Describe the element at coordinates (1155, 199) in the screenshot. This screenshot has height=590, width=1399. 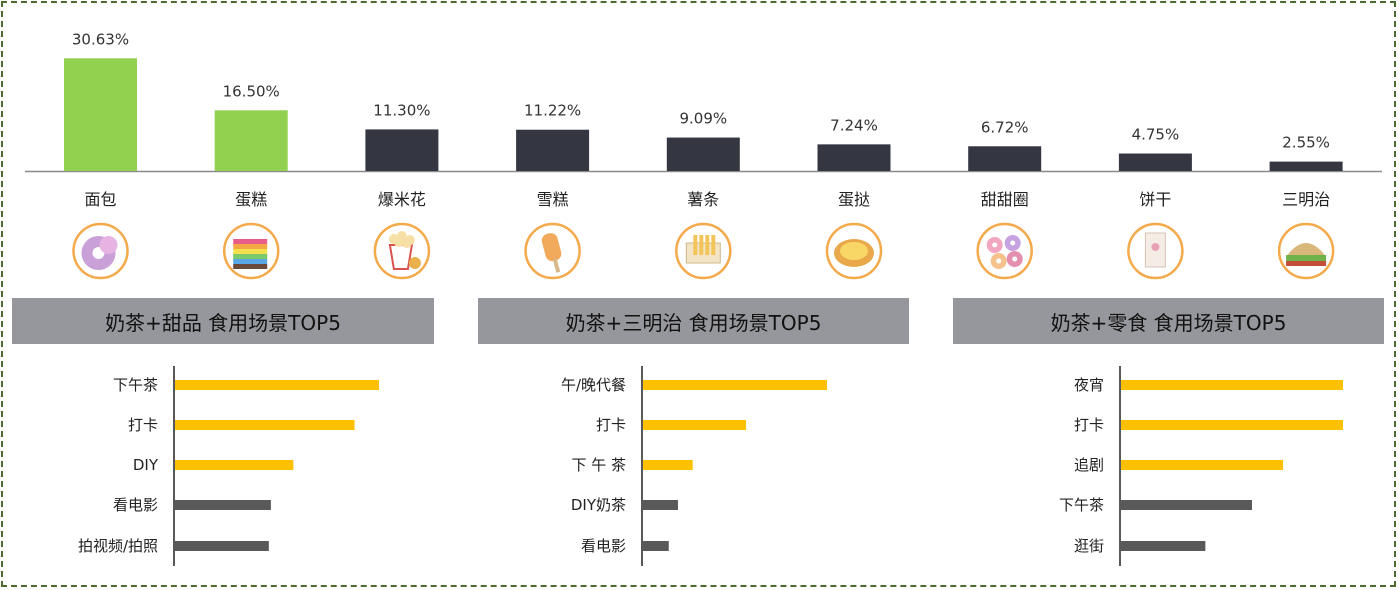
I see `category-label: 饼干` at that location.